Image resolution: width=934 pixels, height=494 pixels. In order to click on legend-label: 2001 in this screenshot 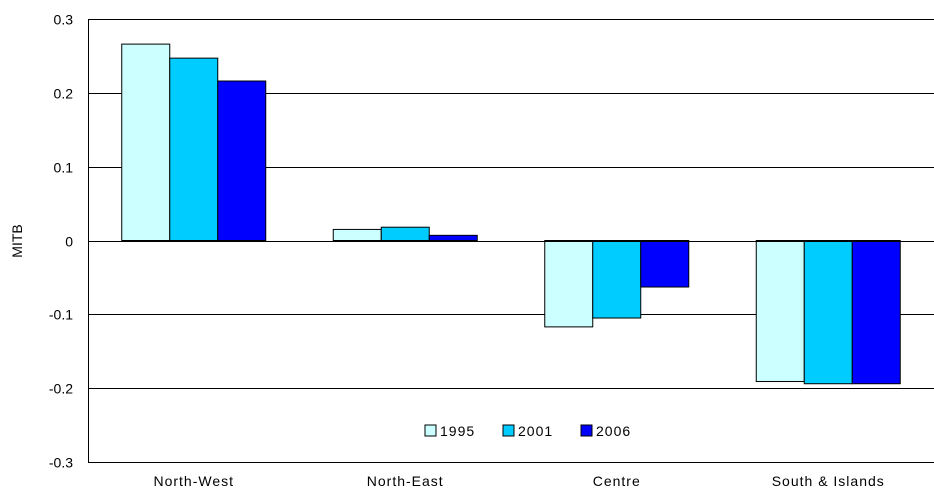, I will do `click(535, 431)`.